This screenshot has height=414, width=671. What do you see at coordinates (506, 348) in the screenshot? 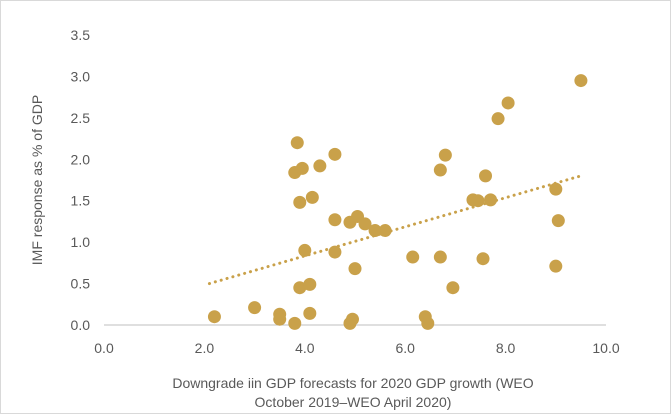
I see `x-tick-label: 8.0` at bounding box center [506, 348].